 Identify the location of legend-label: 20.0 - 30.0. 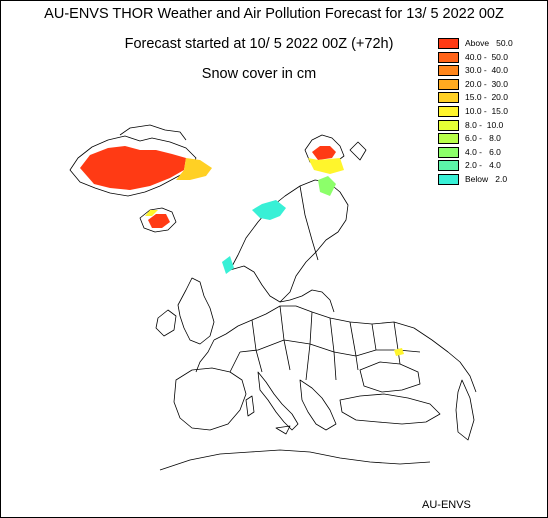
(487, 83).